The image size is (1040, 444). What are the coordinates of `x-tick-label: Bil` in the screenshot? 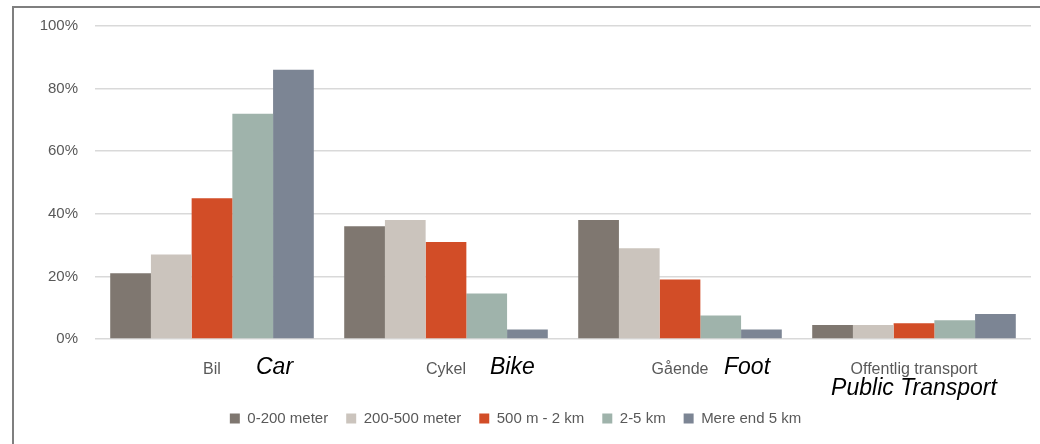 It's located at (212, 369).